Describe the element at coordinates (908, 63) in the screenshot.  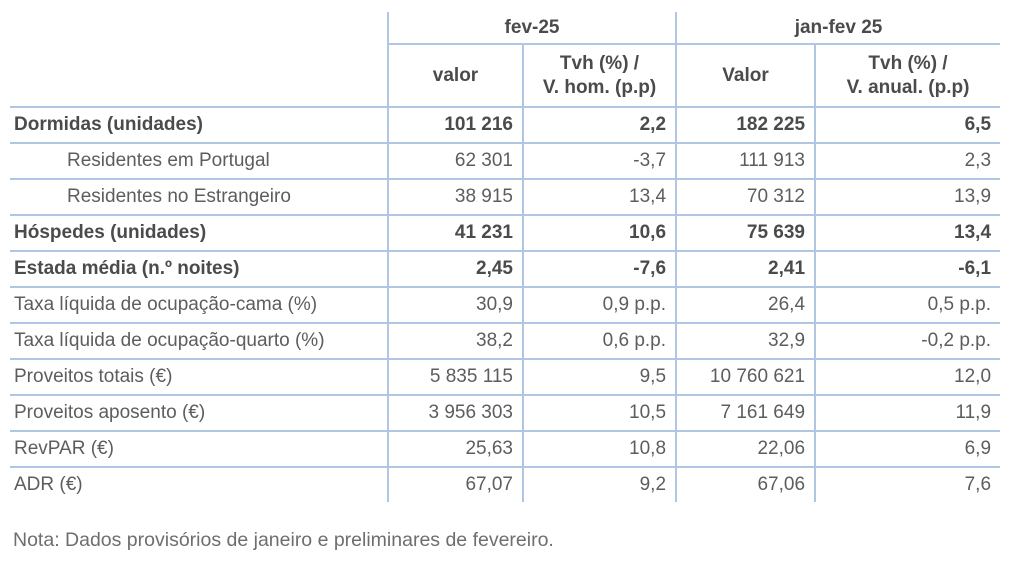
I see `tvh-anual-line1: Tvh (%) /` at that location.